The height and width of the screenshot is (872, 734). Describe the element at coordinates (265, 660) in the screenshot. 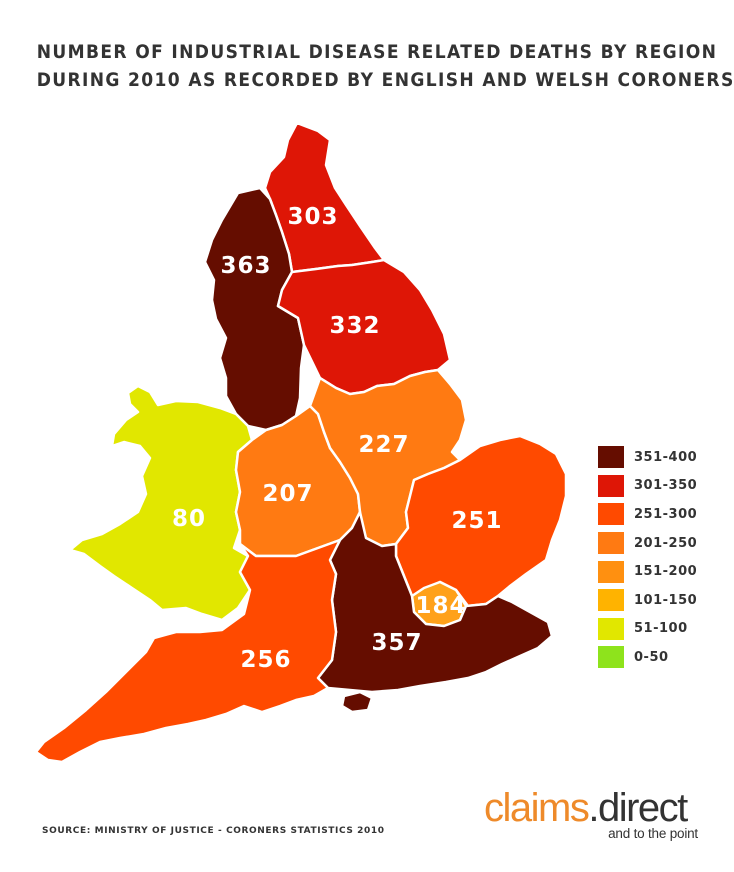

I see `label-south-west: 256` at that location.